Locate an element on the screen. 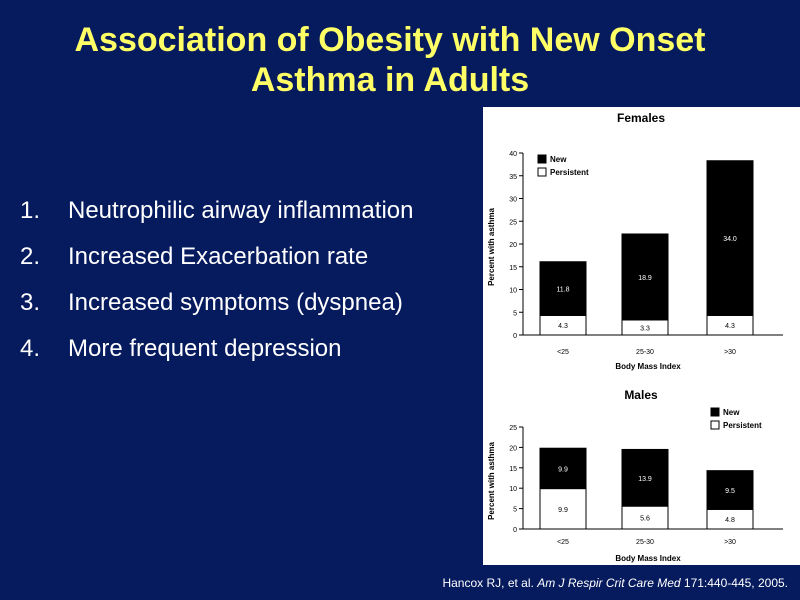 Image resolution: width=800 pixels, height=600 pixels. data-label: 13.9 is located at coordinates (645, 479).